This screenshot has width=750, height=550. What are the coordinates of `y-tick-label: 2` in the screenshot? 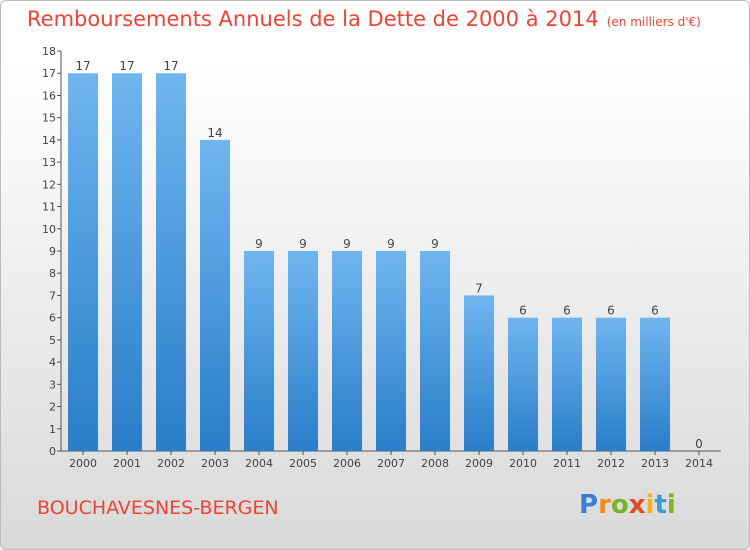 It's located at (52, 407).